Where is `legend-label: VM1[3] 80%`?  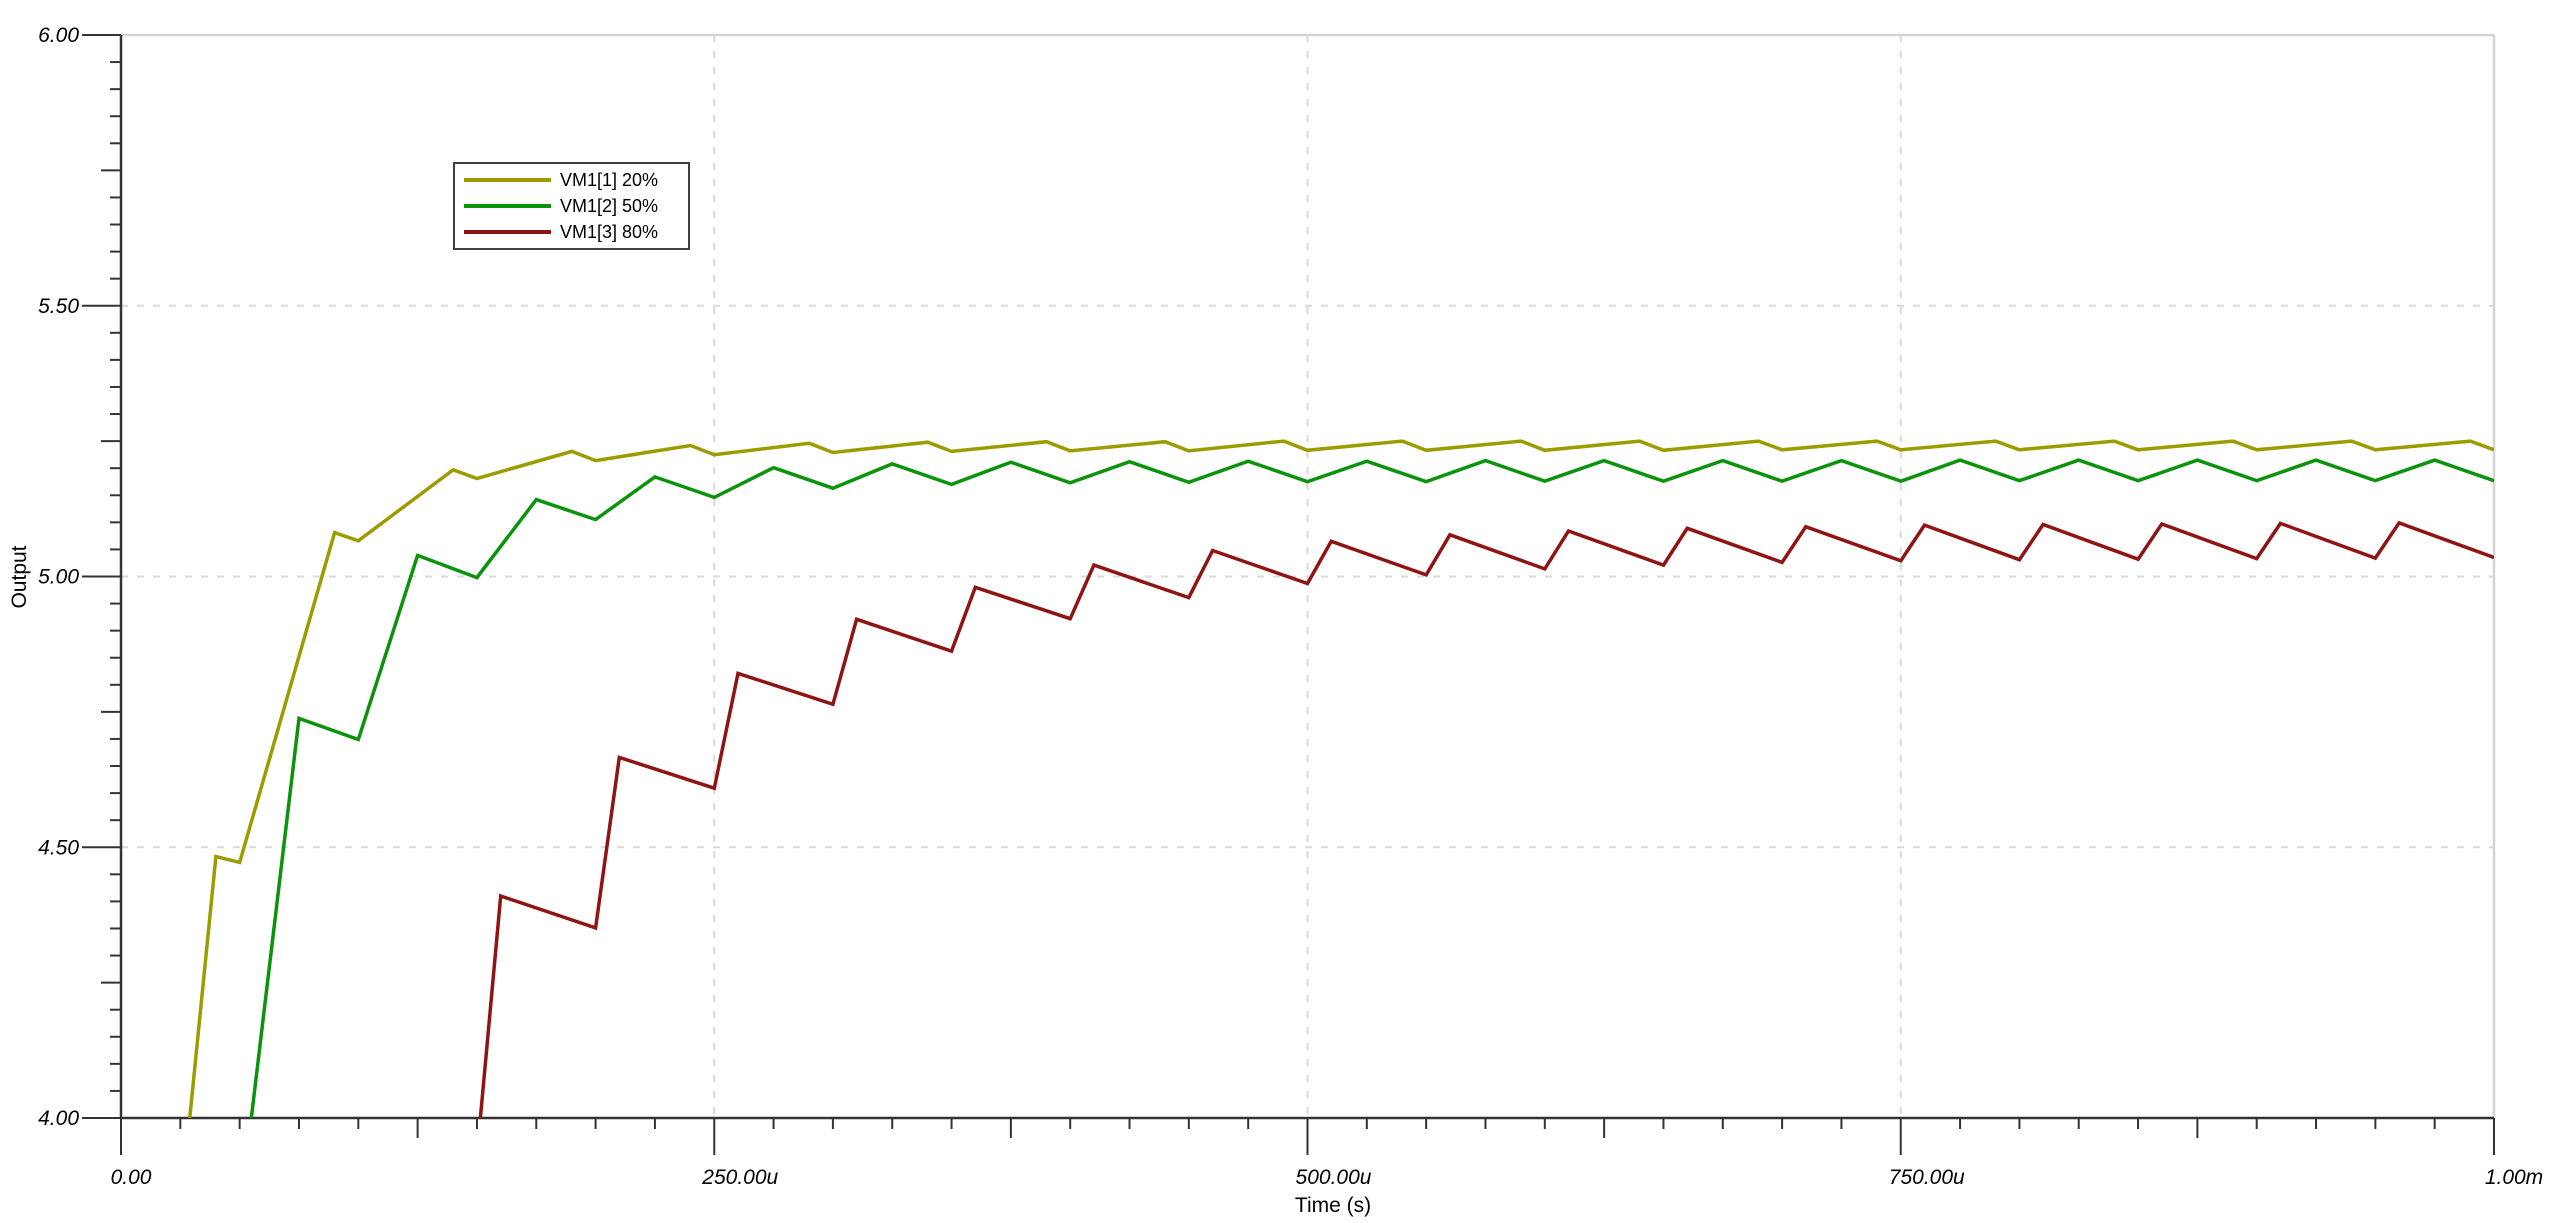 legend-label: VM1[3] 80% is located at coordinates (609, 231).